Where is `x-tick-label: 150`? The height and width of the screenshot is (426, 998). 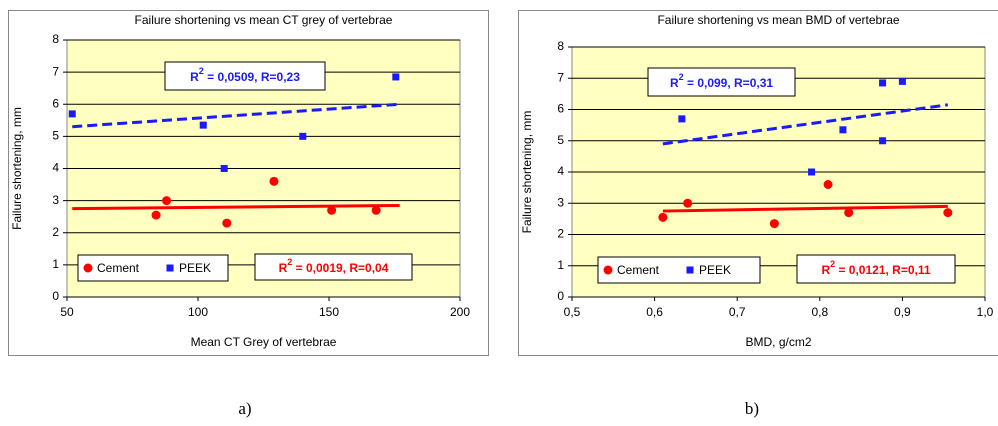
x-tick-label: 150 is located at coordinates (329, 312).